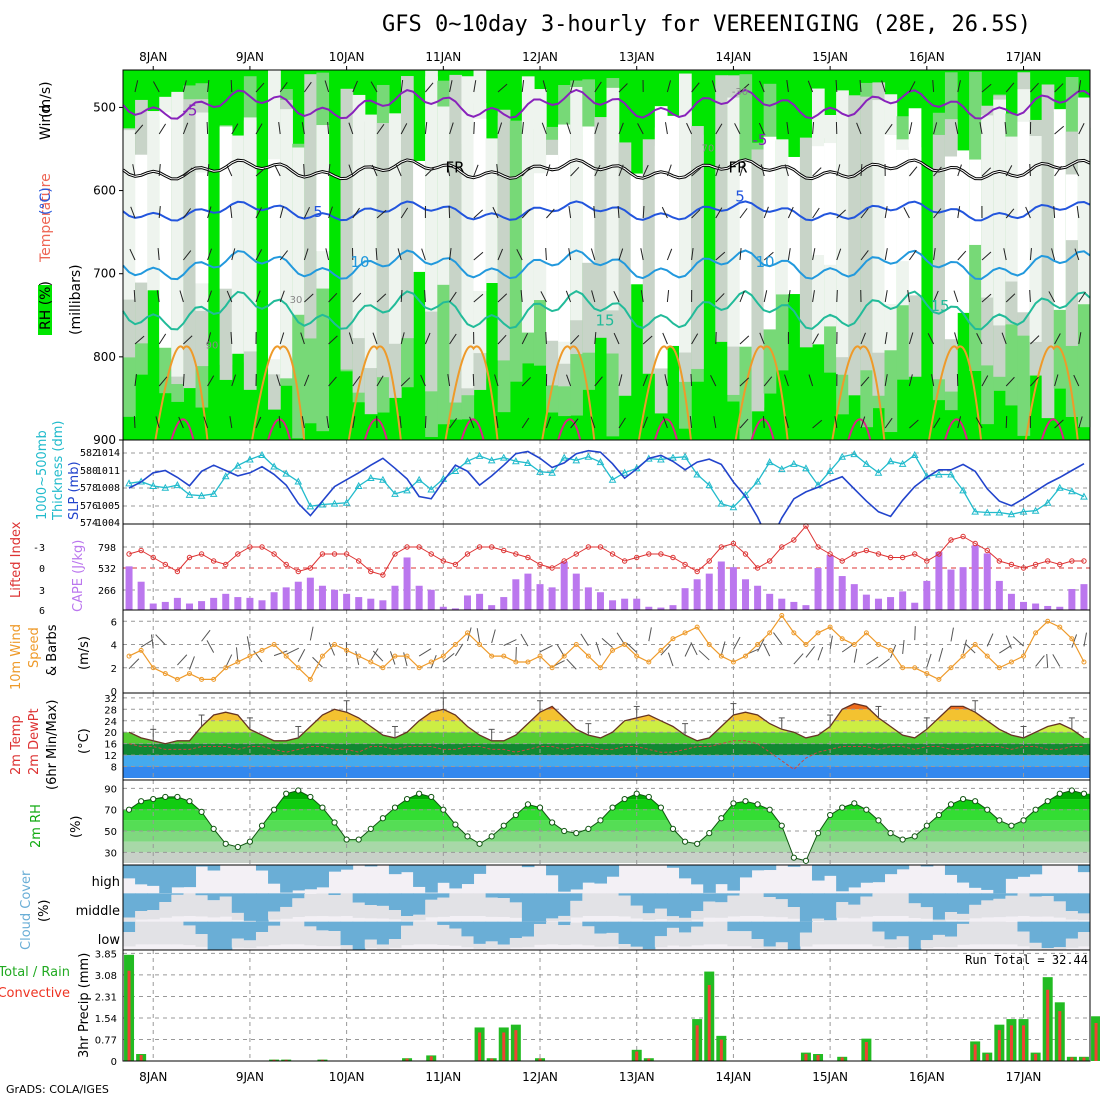 This screenshot has height=1100, width=1100. Describe the element at coordinates (250, 57) in the screenshot. I see `time-label-top: 9JAN` at that location.